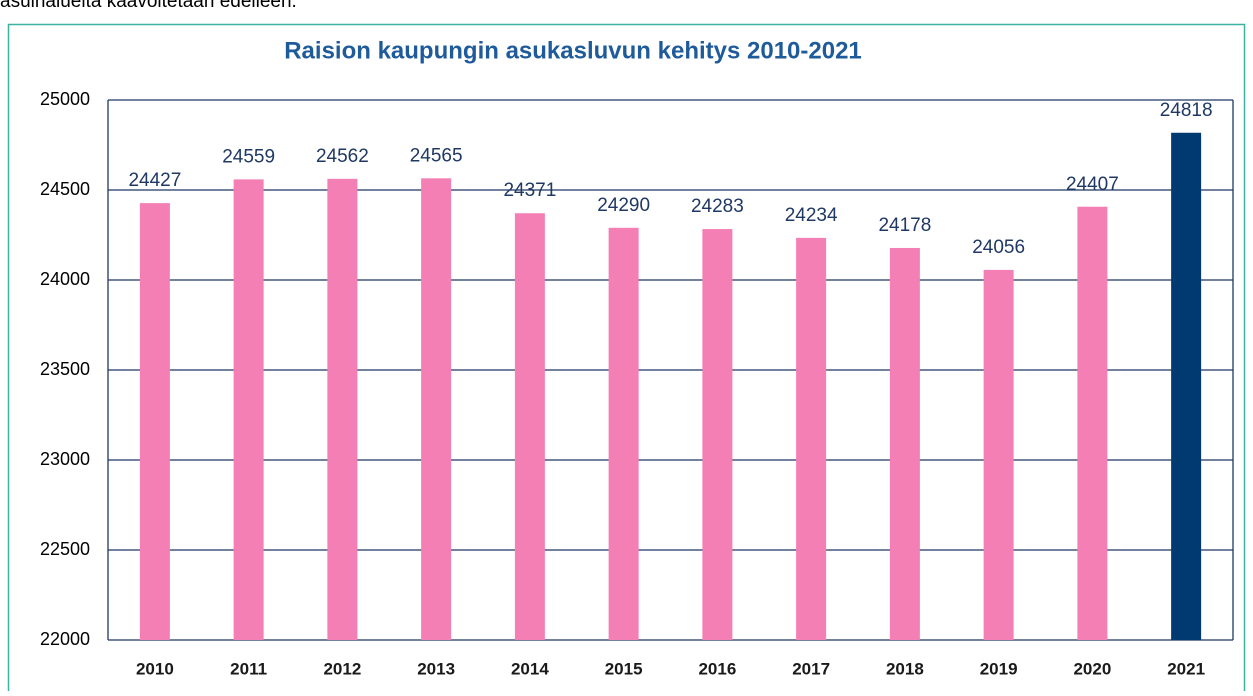 This screenshot has width=1253, height=696. What do you see at coordinates (530, 668) in the screenshot?
I see `x-tick-label: 2014` at bounding box center [530, 668].